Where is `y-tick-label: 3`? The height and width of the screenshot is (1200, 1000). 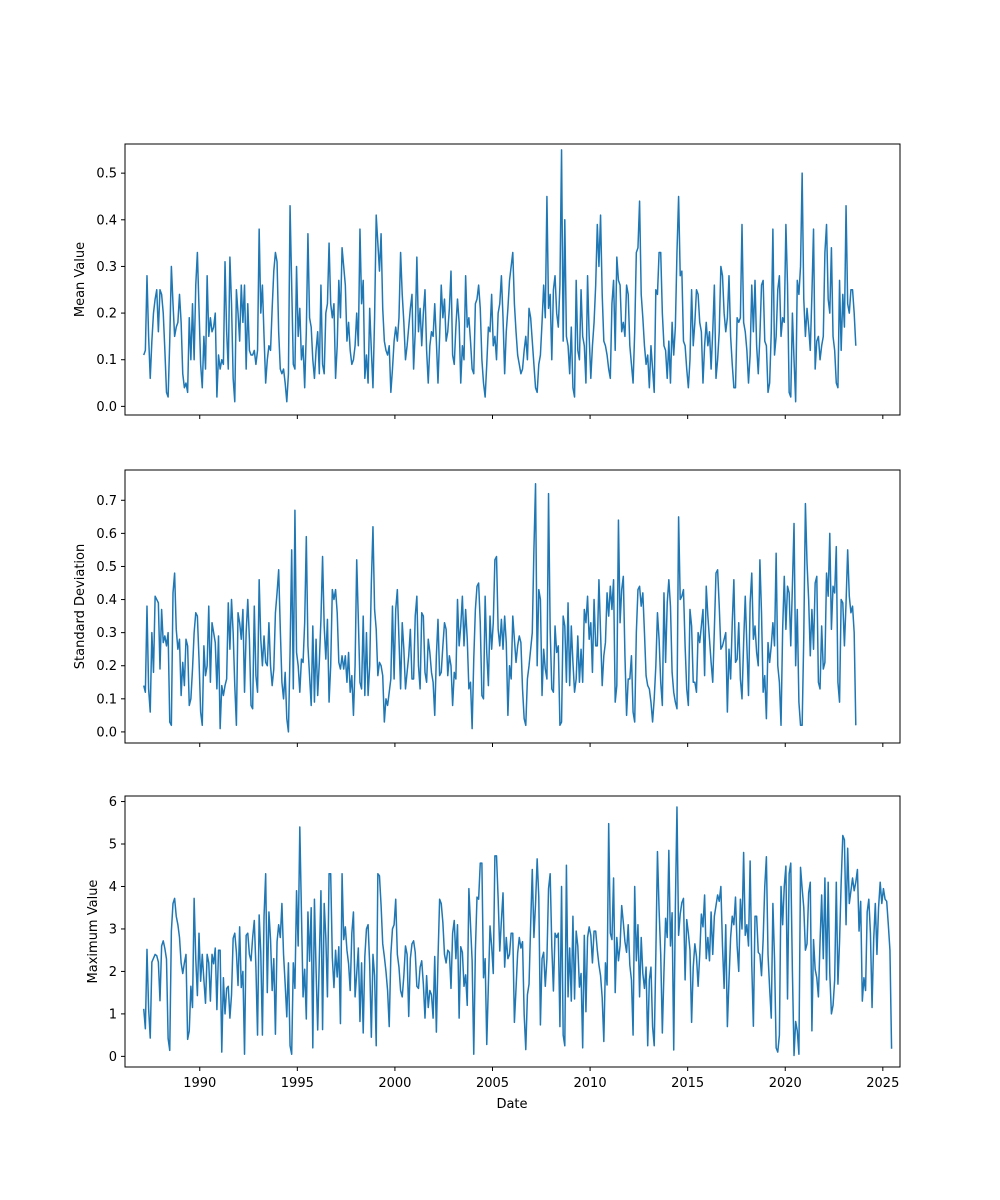 y-tick-label: 3 is located at coordinates (113, 929).